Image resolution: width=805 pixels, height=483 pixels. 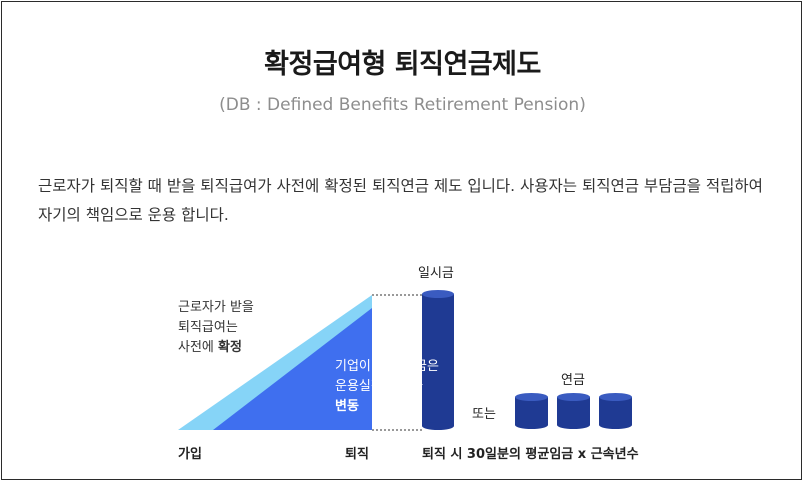 I want to click on employee-note: 근로자가 받을 퇴직급여는 사전에 확정, so click(x=216, y=328).